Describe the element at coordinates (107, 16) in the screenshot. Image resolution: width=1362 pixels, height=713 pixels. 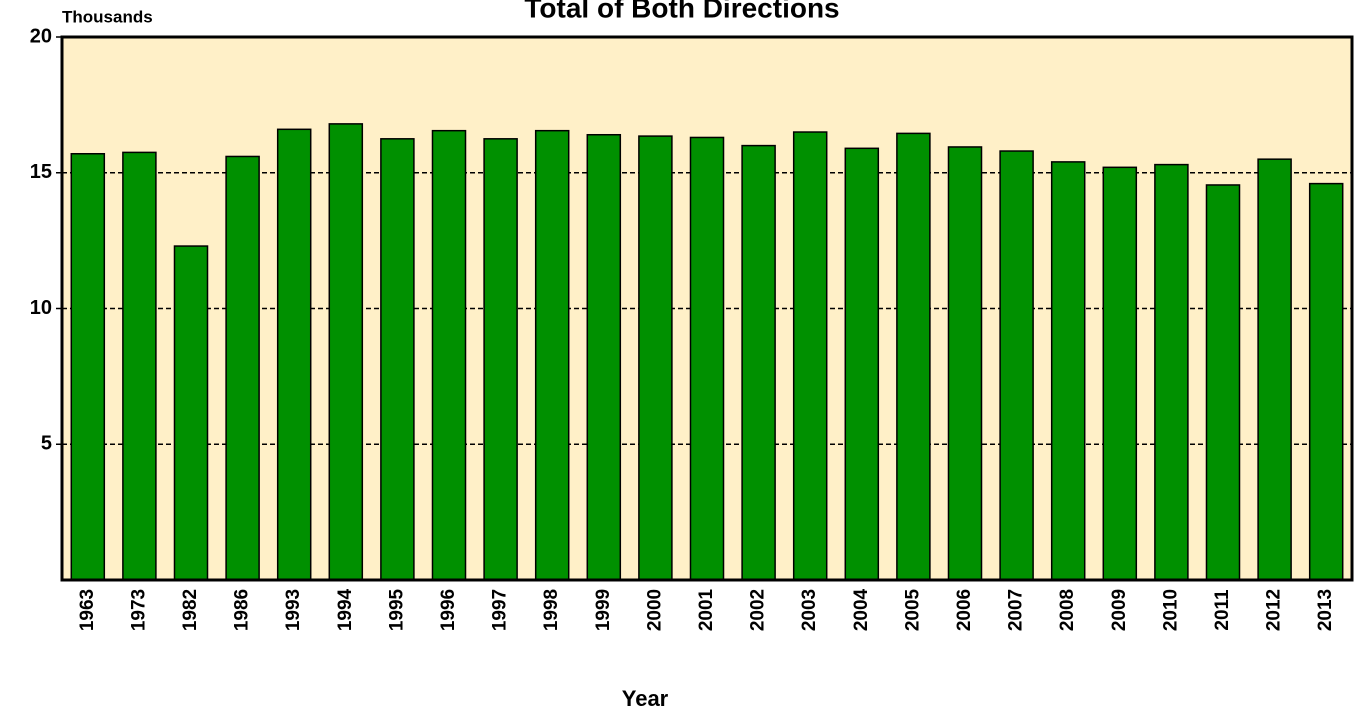
I see `y-unit-label: Thousands` at that location.